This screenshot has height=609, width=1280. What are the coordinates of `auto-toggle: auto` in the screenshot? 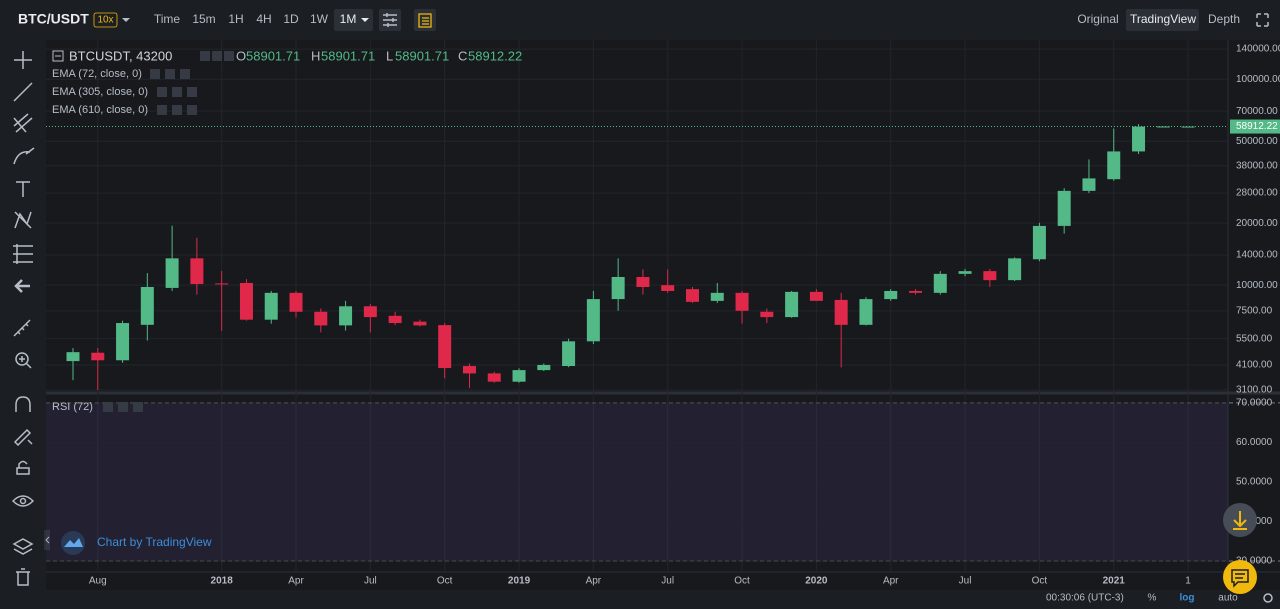 It's located at (1228, 598).